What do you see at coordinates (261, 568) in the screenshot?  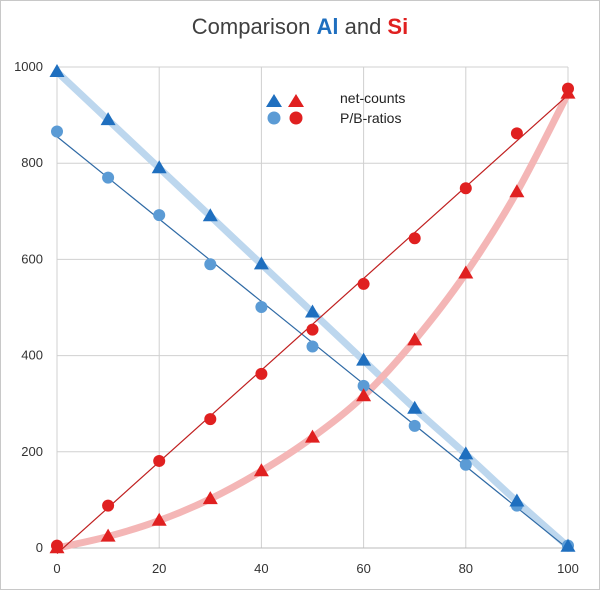 I see `x-tick-label: 40` at bounding box center [261, 568].